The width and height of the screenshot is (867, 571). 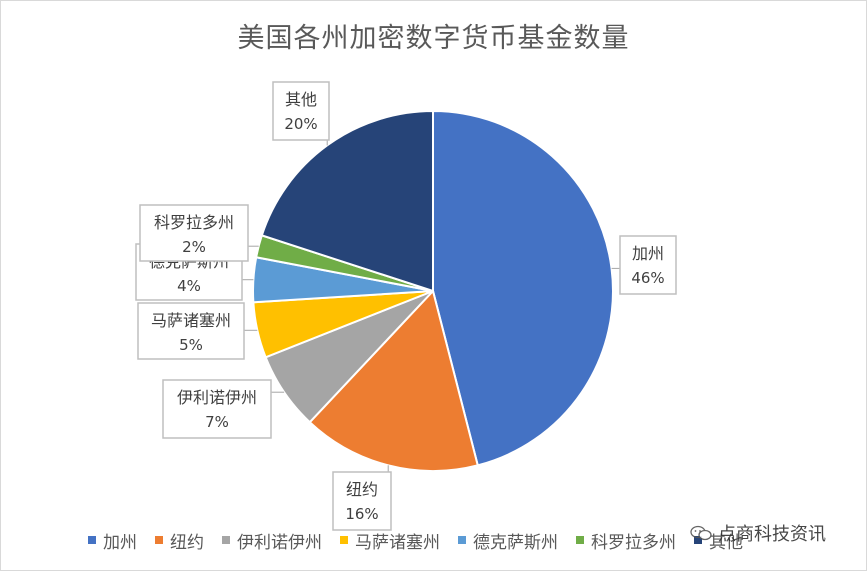 I want to click on legend-item: 马萨诸塞州, so click(x=390, y=540).